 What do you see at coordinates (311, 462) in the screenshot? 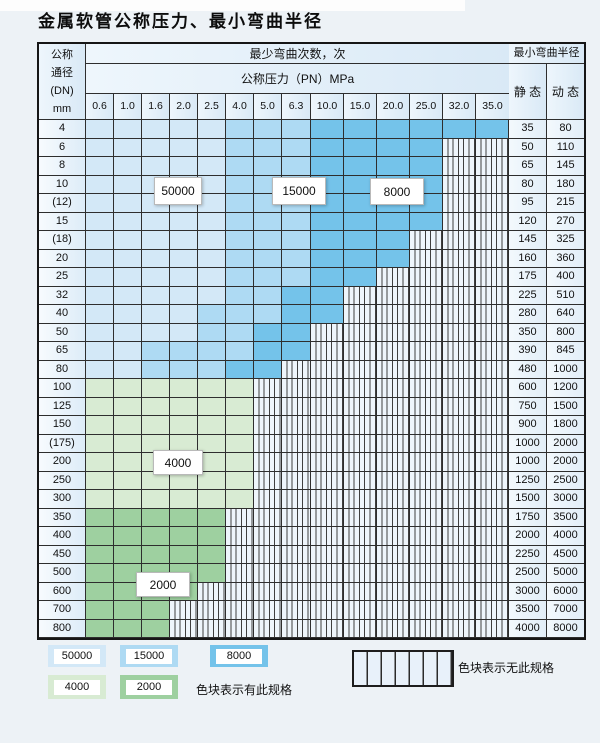
I see `table-row-dn-200: 200 1000 2000` at bounding box center [311, 462].